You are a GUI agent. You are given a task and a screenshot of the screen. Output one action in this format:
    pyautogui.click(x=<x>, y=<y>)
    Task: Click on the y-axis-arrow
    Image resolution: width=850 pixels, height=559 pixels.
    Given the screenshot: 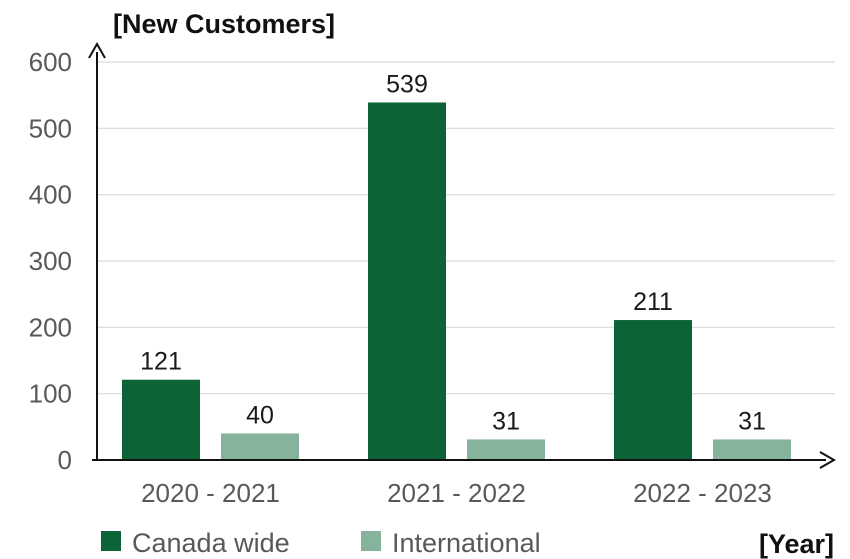 What is the action you would take?
    pyautogui.click(x=97, y=50)
    